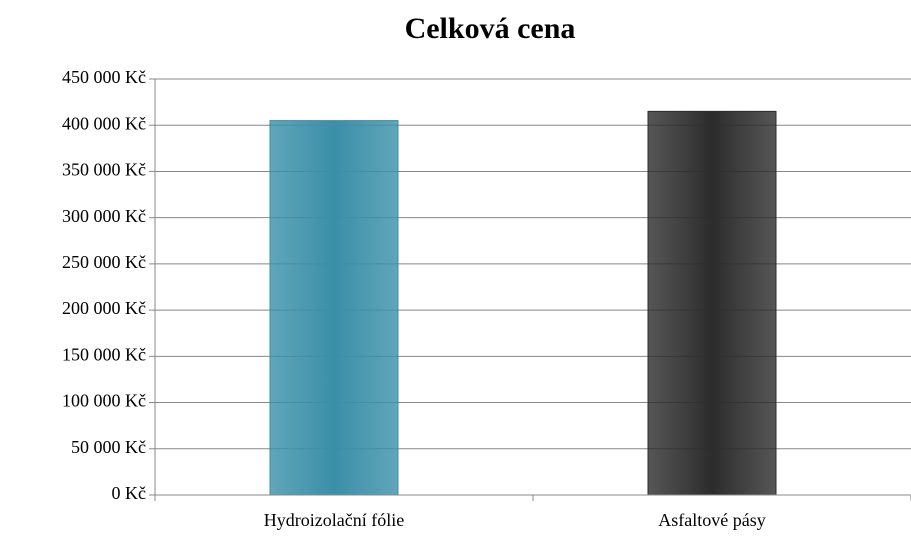 The image size is (911, 540). I want to click on y-tick-label: 100 000 Kč, so click(104, 401).